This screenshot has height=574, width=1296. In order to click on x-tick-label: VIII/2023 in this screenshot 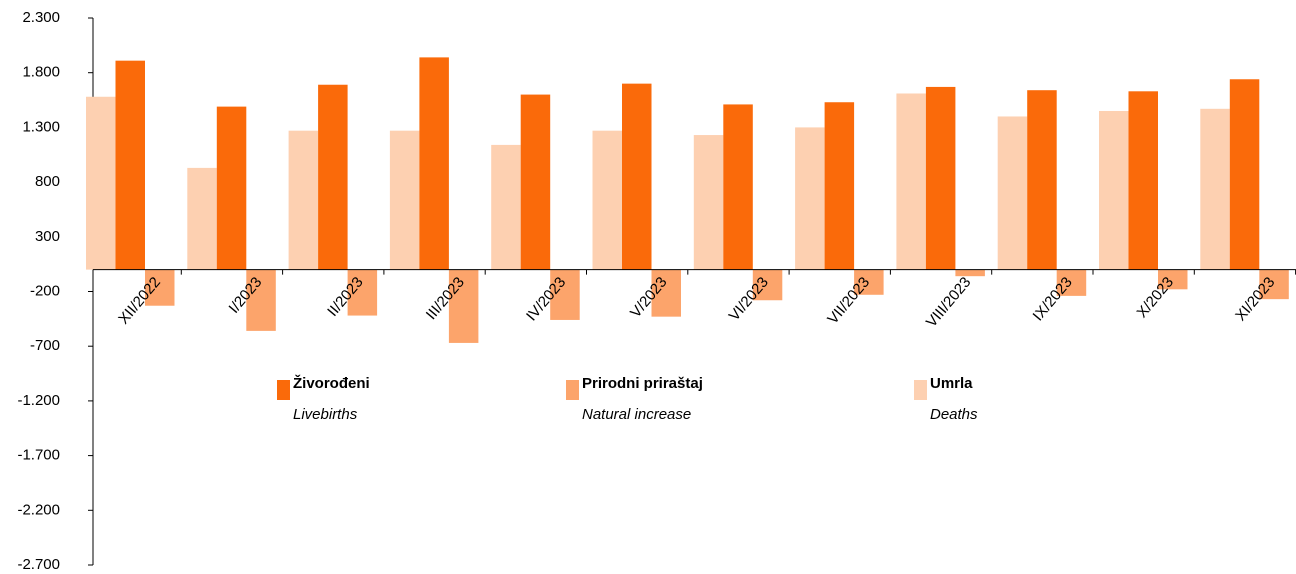, I will do `click(949, 302)`.